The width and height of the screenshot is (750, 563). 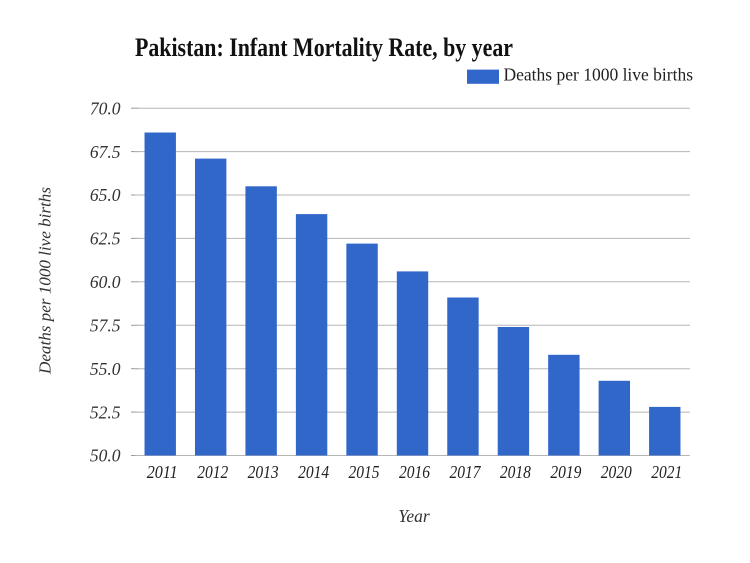 What do you see at coordinates (105, 239) in the screenshot?
I see `svg-text: 62.5` at bounding box center [105, 239].